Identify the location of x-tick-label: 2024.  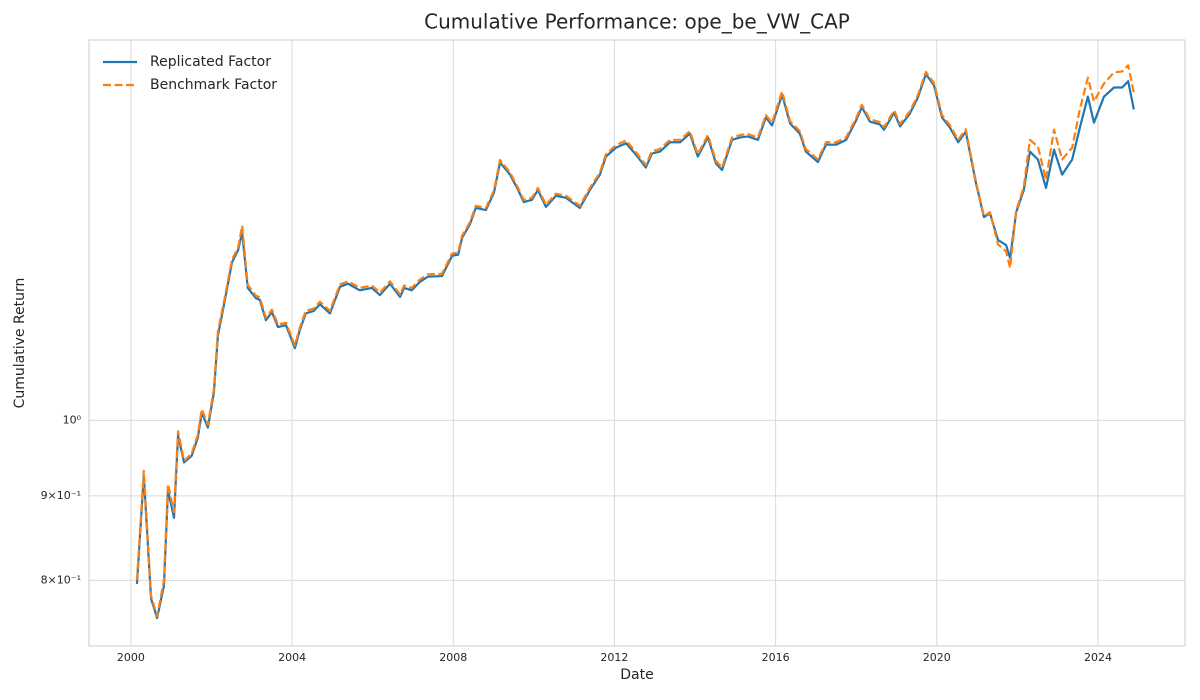
(1098, 657).